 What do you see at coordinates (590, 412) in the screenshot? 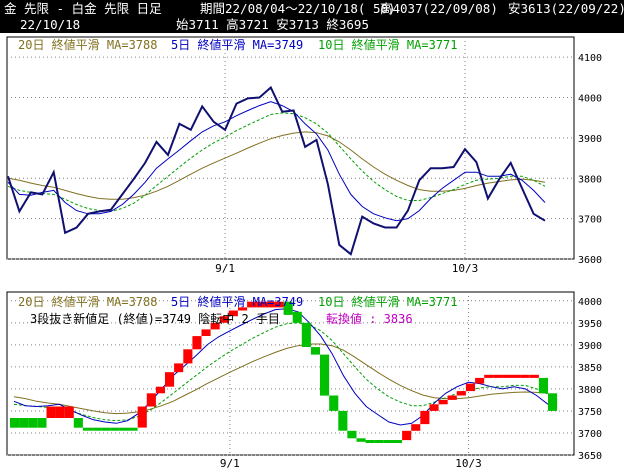
I see `bottom-y-tick-label: 3750` at bounding box center [590, 412].